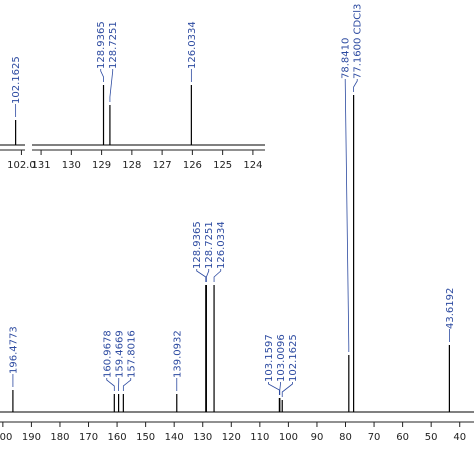  What do you see at coordinates (346, 58) in the screenshot?
I see `peak-label: 78.8410` at bounding box center [346, 58].